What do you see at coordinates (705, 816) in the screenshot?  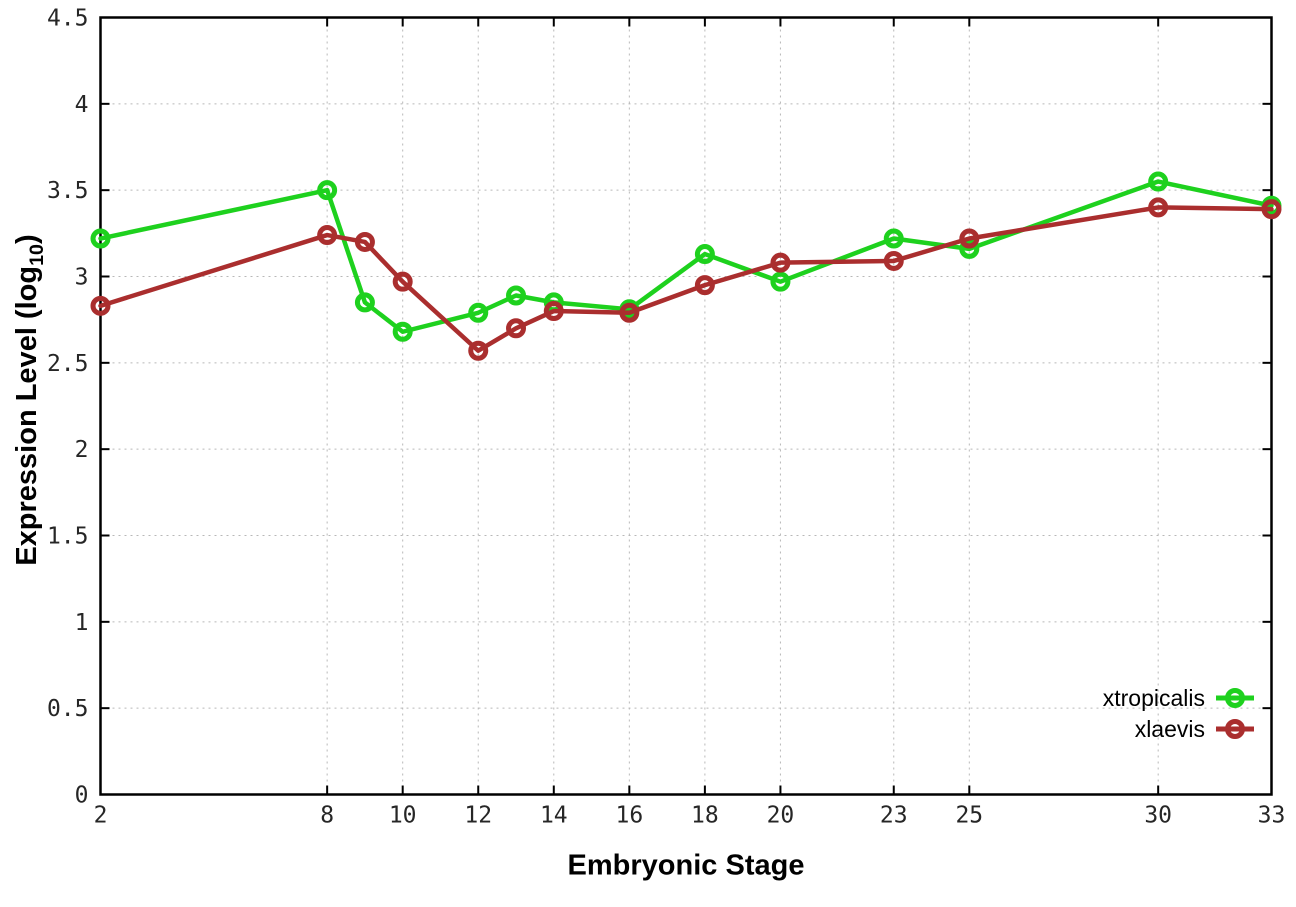 I see `x-tick-label: 18` at bounding box center [705, 816].